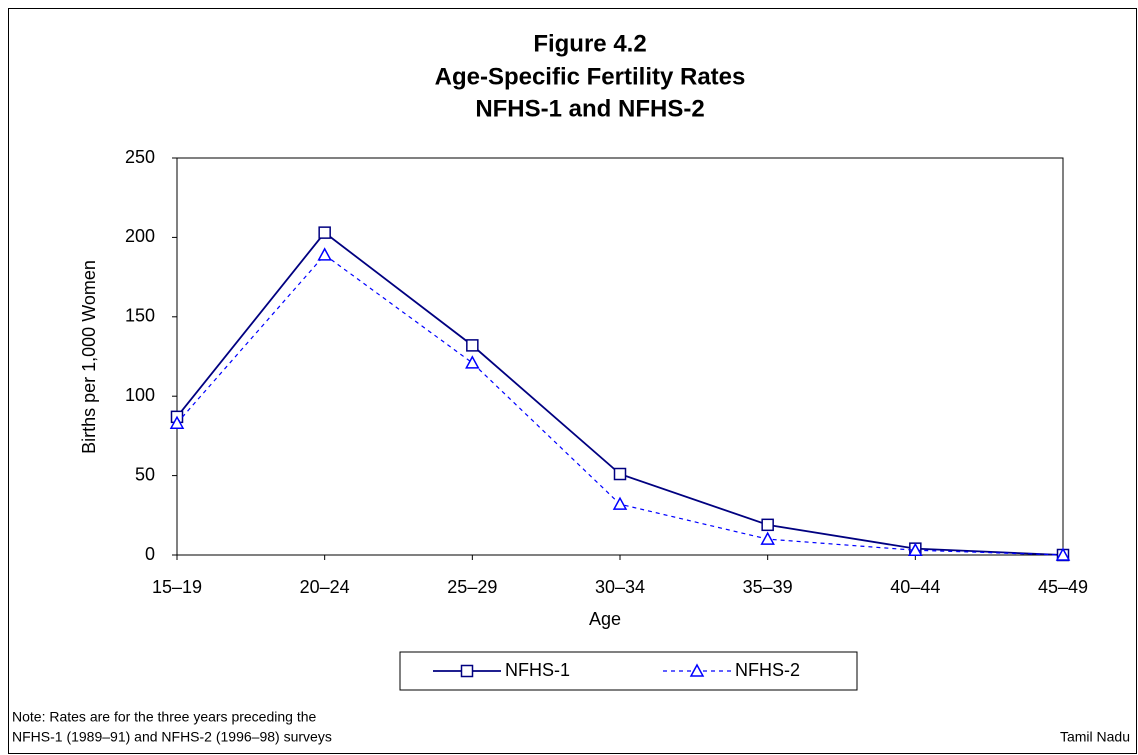 This screenshot has width=1138, height=755. I want to click on y-tick-label: 250, so click(140, 157).